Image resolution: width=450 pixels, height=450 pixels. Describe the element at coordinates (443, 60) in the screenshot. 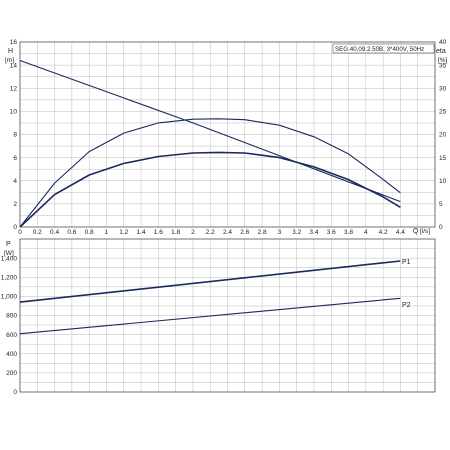

I see `efficiency-axis-unit: [%]` at that location.